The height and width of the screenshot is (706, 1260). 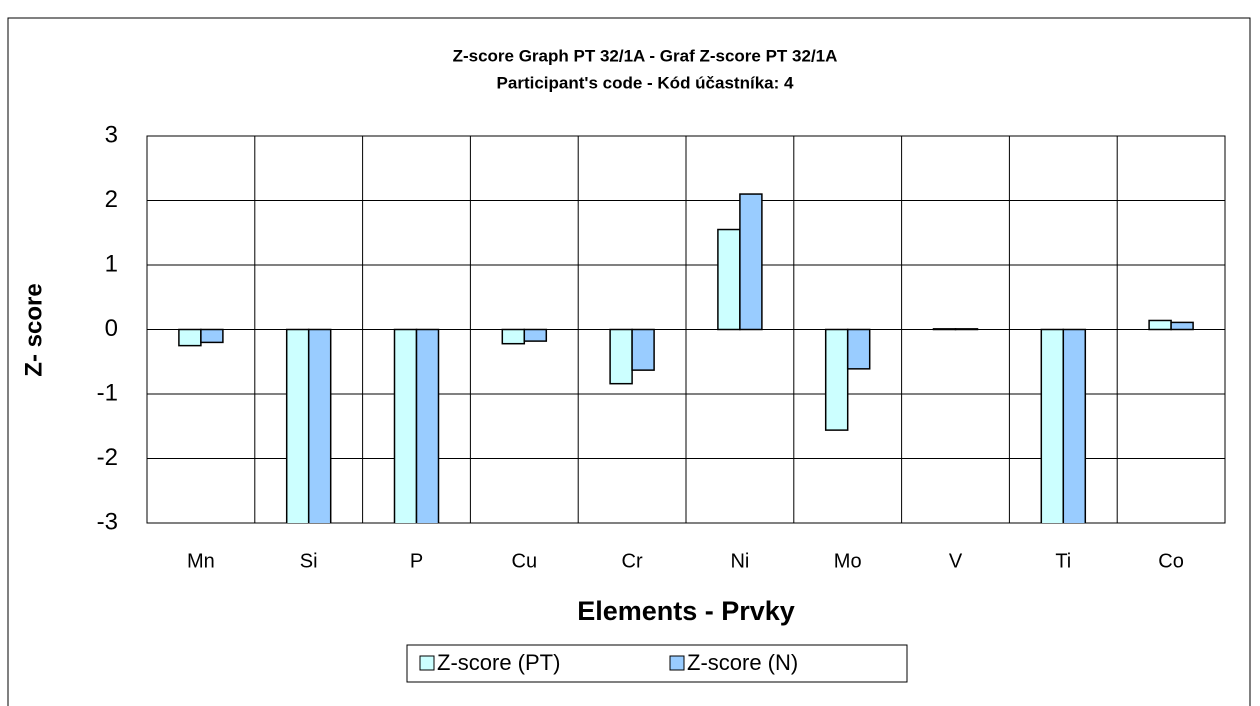 I want to click on x-tick-label: Co, so click(x=1171, y=561).